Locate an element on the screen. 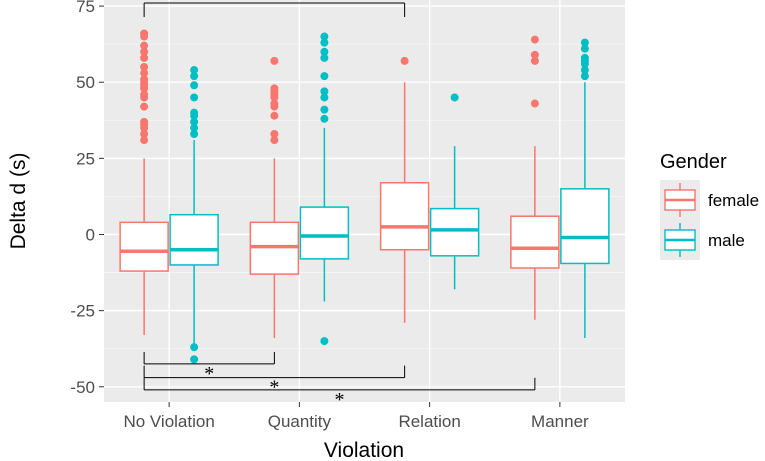 This screenshot has width=765, height=461. significance-bracket-1: ** is located at coordinates (274, 9).